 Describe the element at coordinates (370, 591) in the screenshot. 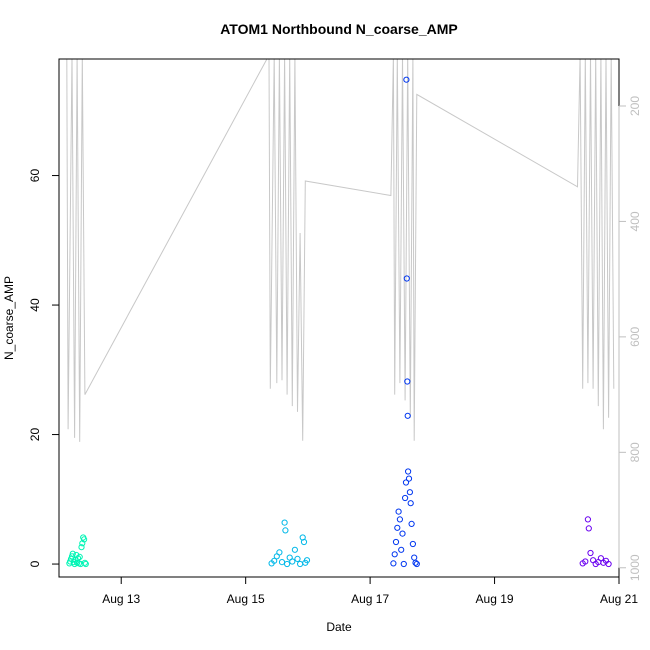

I see `x-axis: Aug 13 Aug 15 Aug 17 Aug 19 Aug 21` at that location.